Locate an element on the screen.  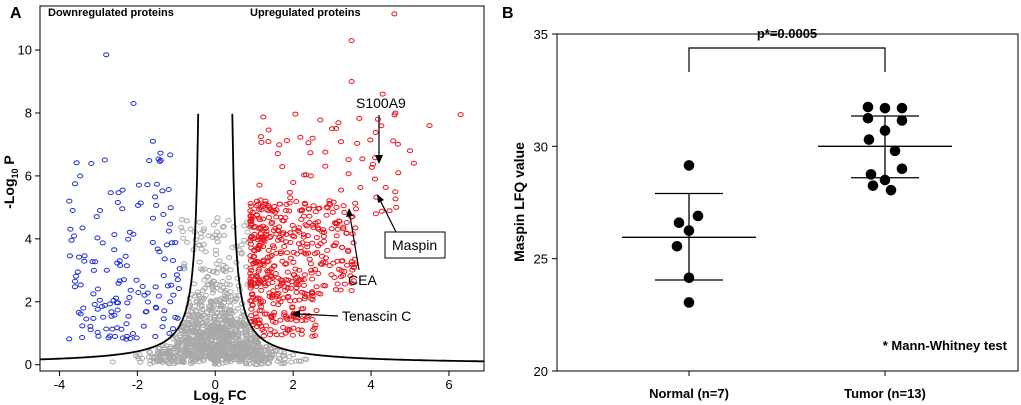
x-tick-label: 0 is located at coordinates (215, 384).